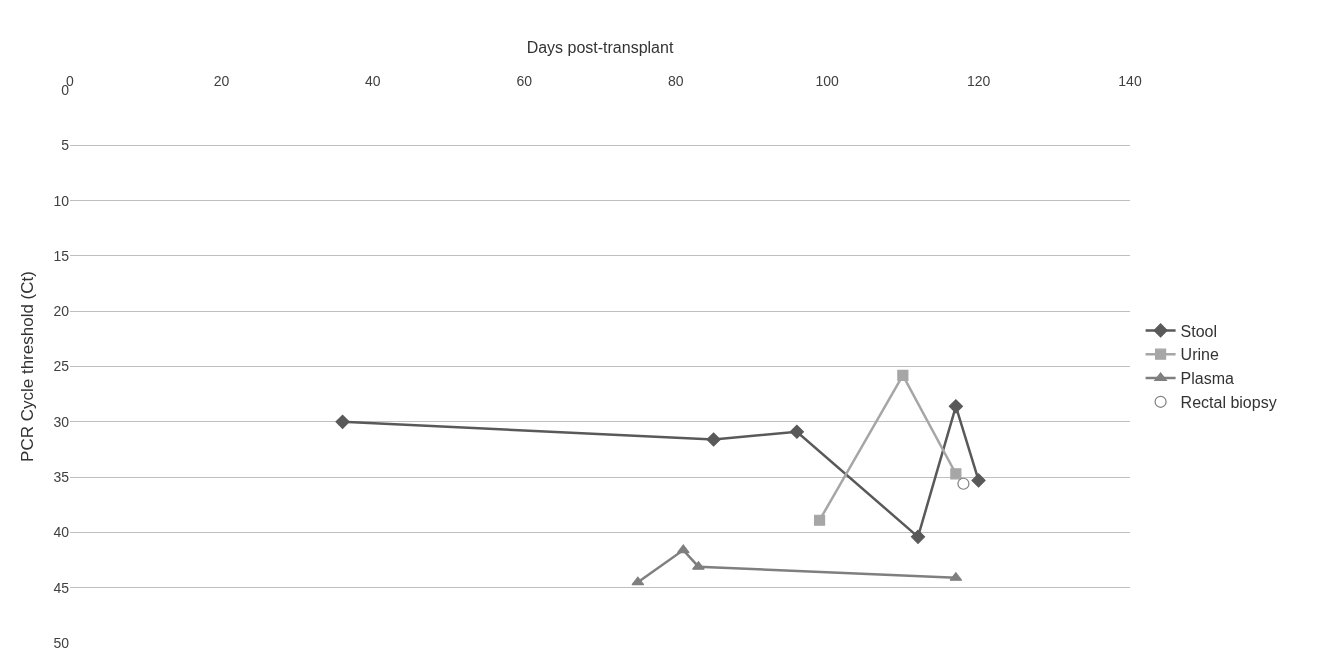  What do you see at coordinates (1199, 355) in the screenshot?
I see `legend-label: Urine` at bounding box center [1199, 355].